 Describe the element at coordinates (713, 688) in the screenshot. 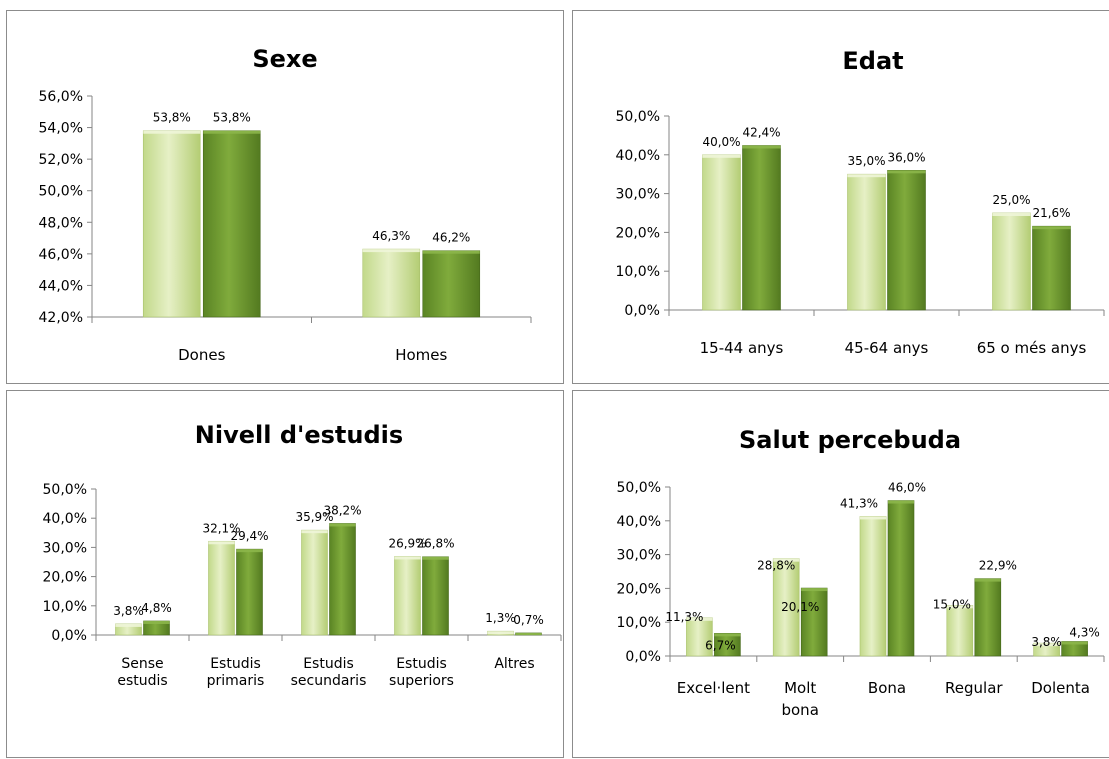

I see `x-category-label: Excel·lent` at that location.